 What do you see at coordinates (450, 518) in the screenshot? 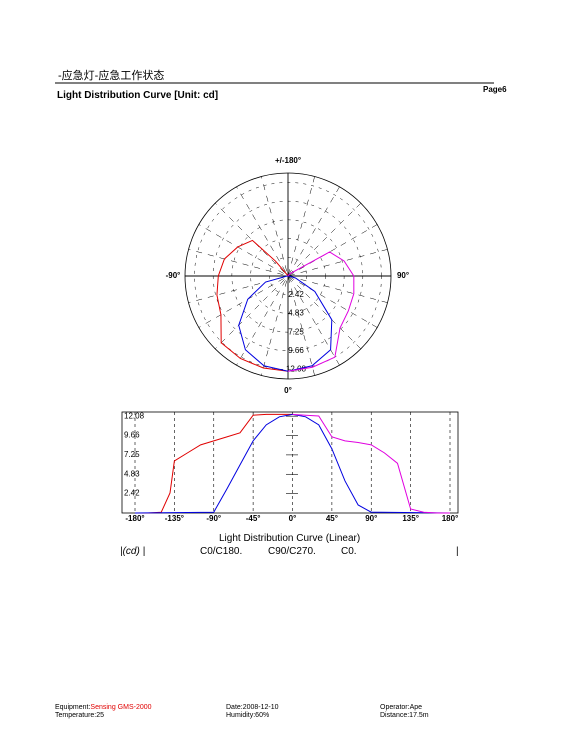
I see `x-tick-label: 180°` at bounding box center [450, 518].